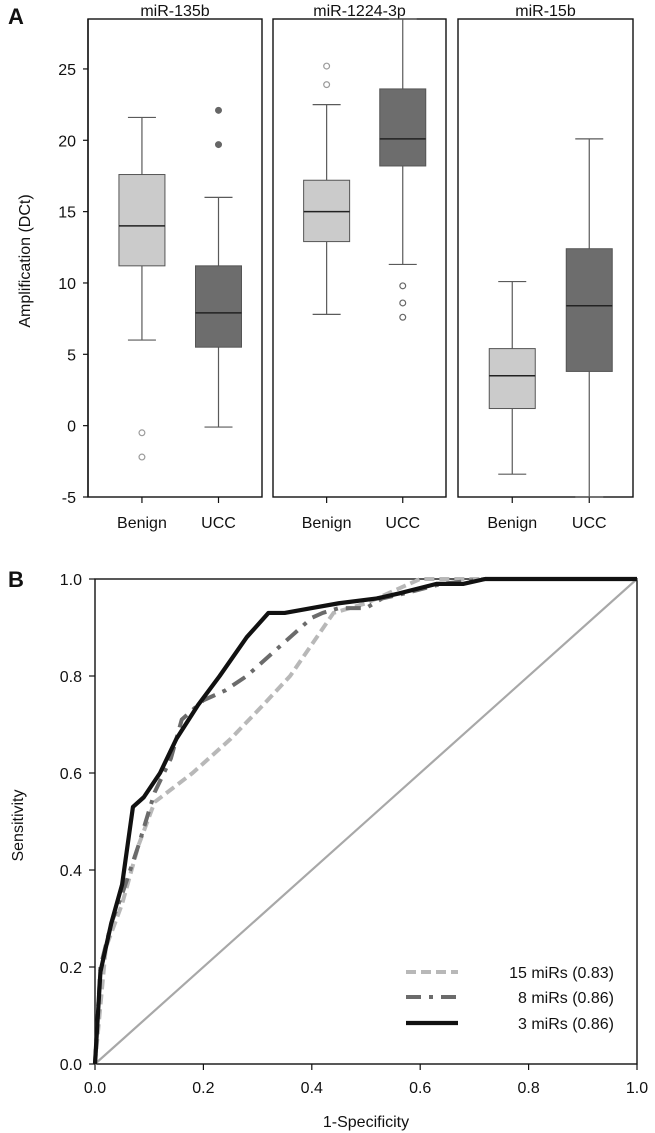 The height and width of the screenshot is (1133, 655). Describe the element at coordinates (67, 70) in the screenshot. I see `boxplot-y-tick-label: 25` at that location.